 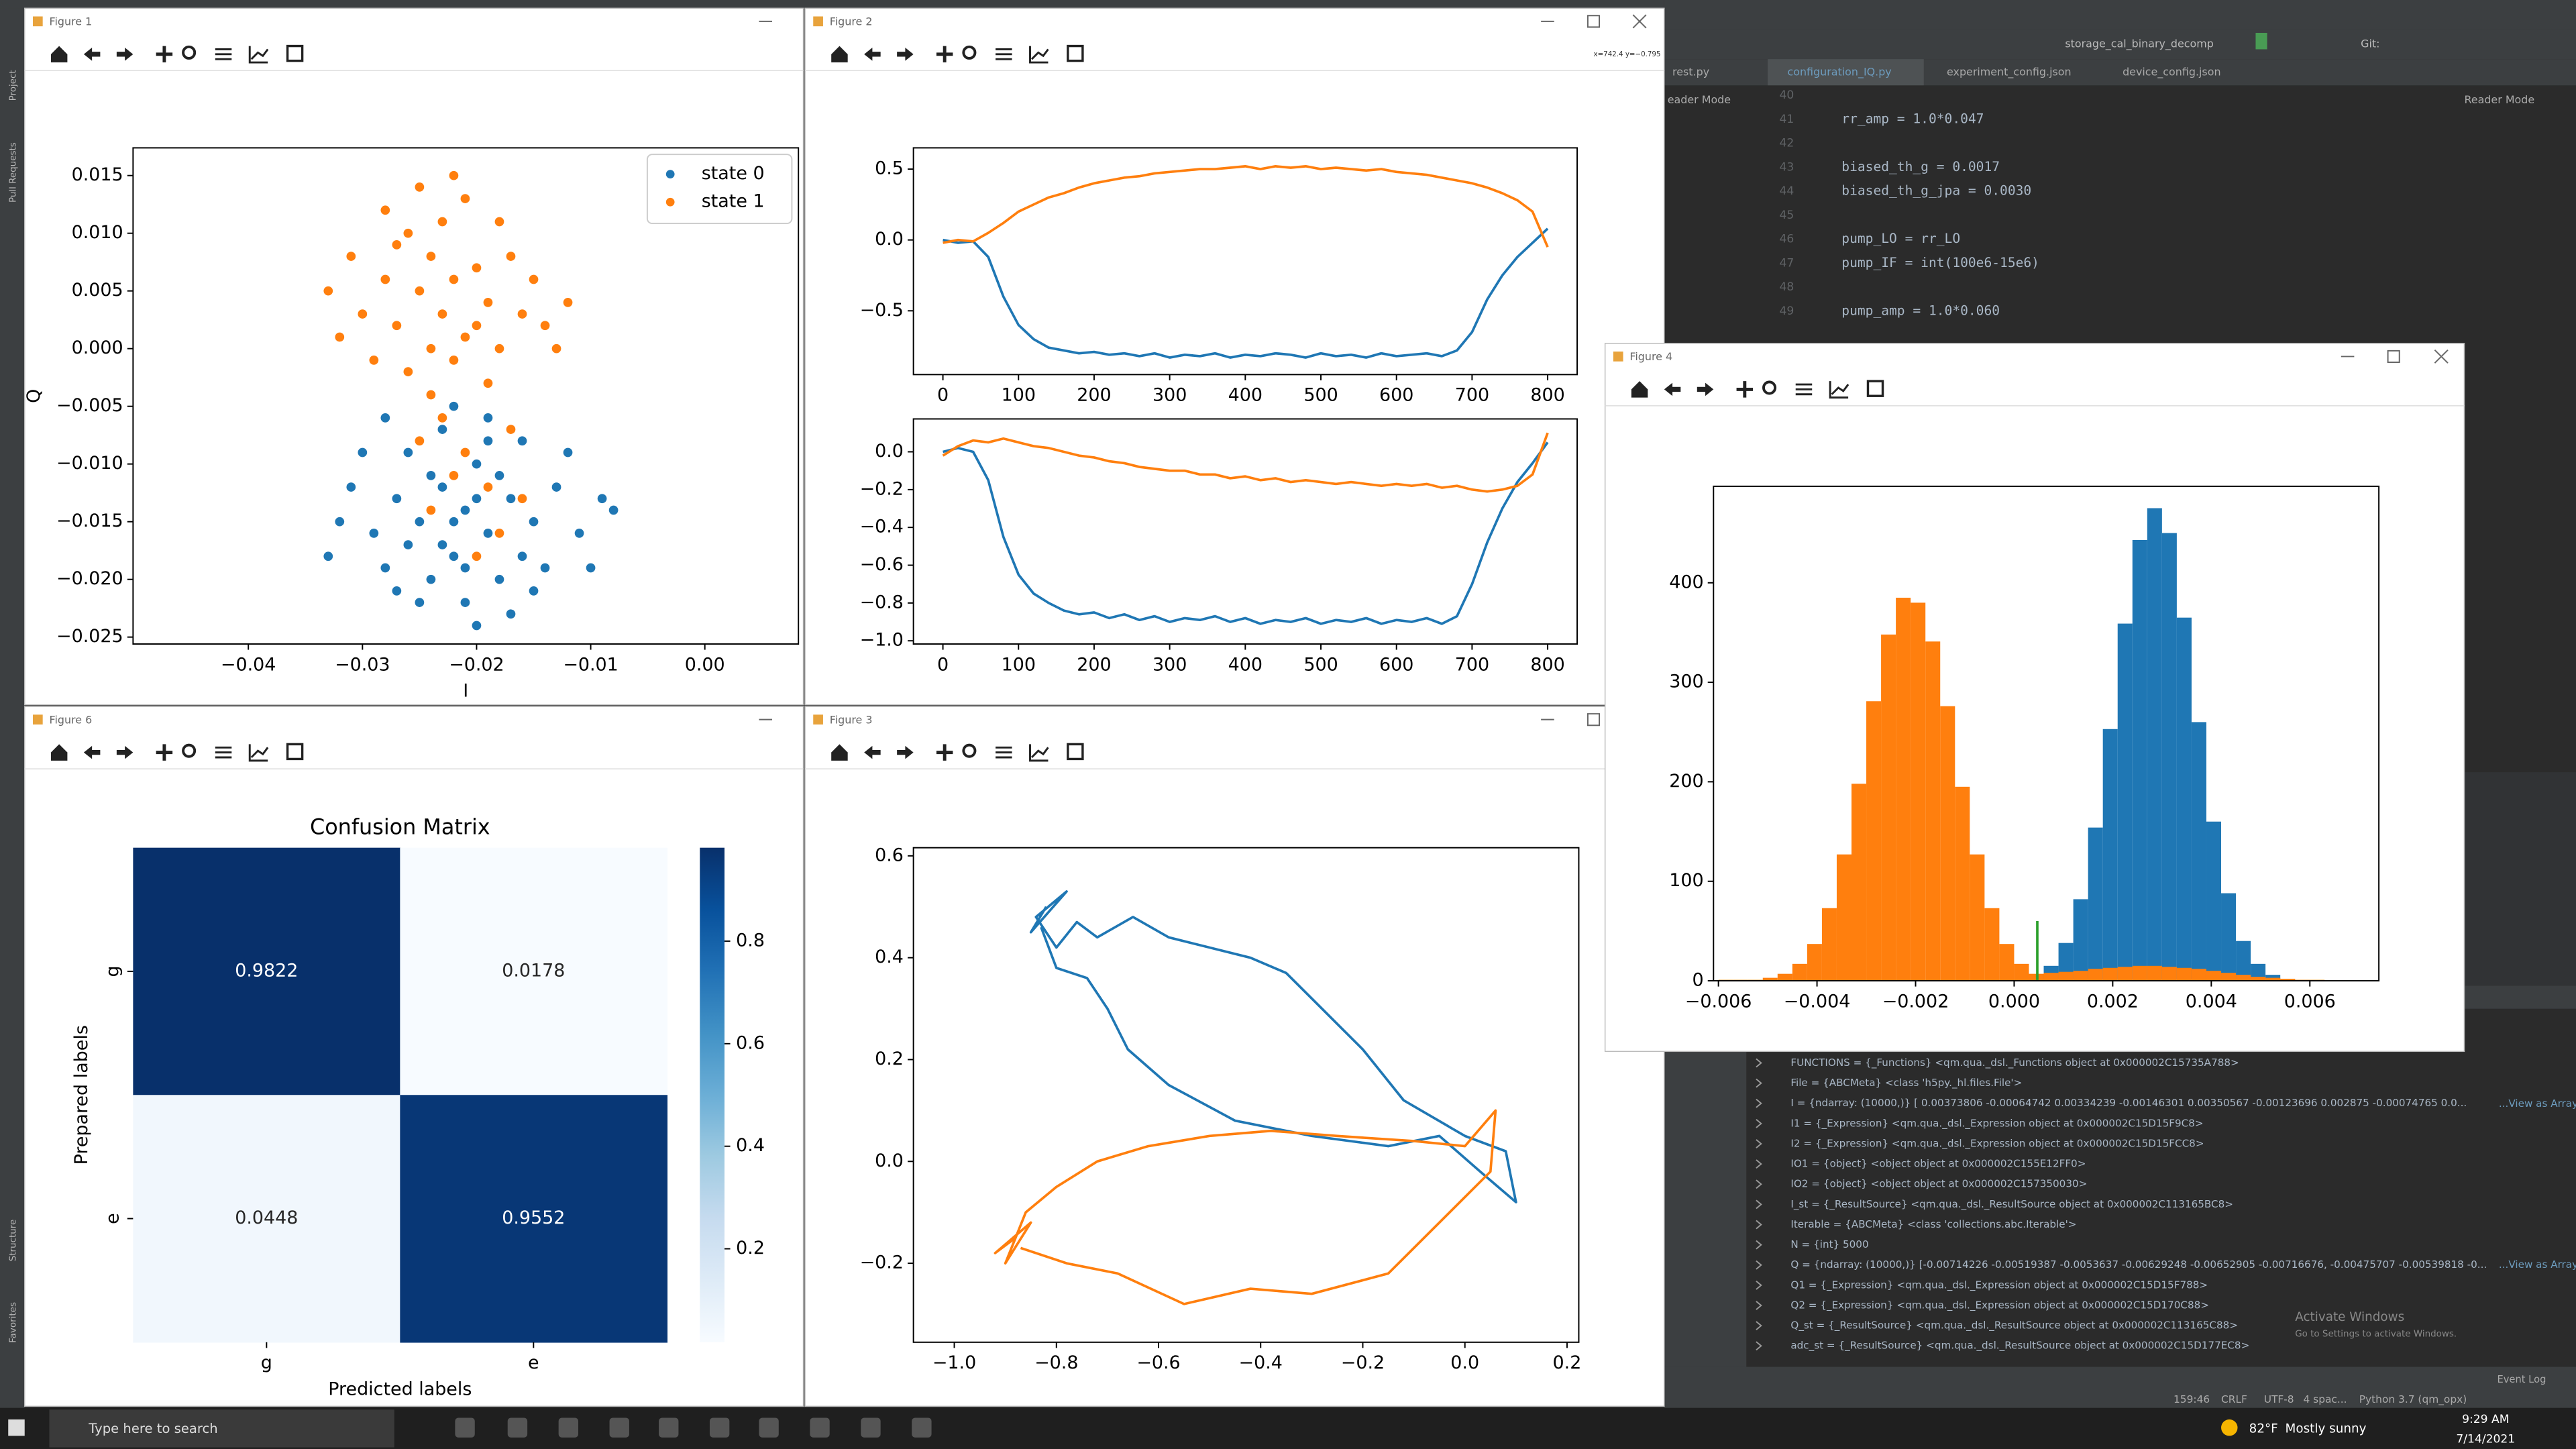 I want to click on sidebar-tab: Structure, so click(x=14, y=1241).